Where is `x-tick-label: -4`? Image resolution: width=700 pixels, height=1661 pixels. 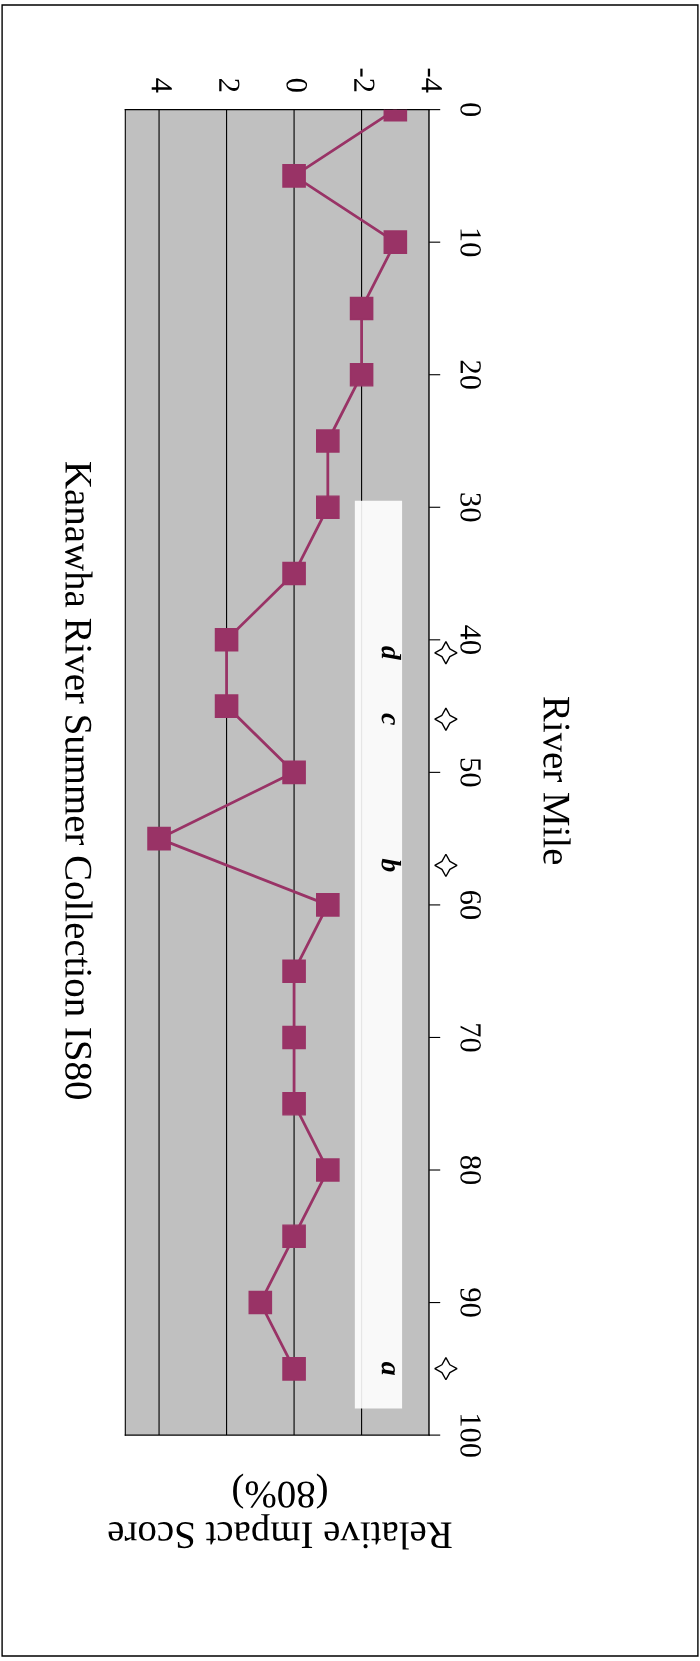 x-tick-label: -4 is located at coordinates (431, 80).